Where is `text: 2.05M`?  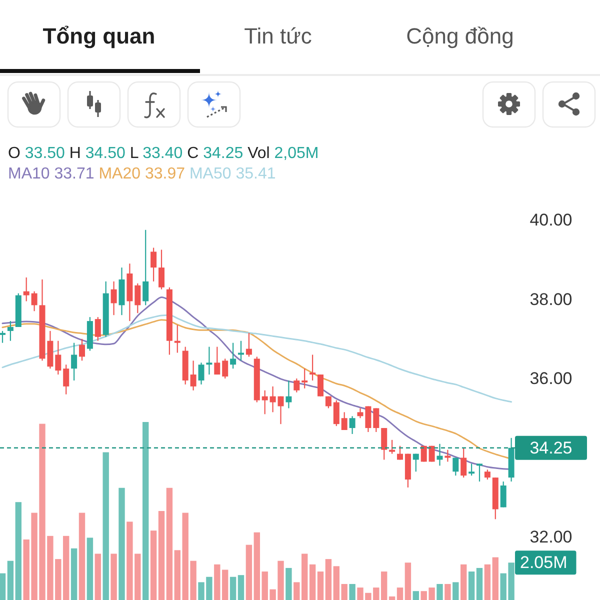 text: 2.05M is located at coordinates (544, 562).